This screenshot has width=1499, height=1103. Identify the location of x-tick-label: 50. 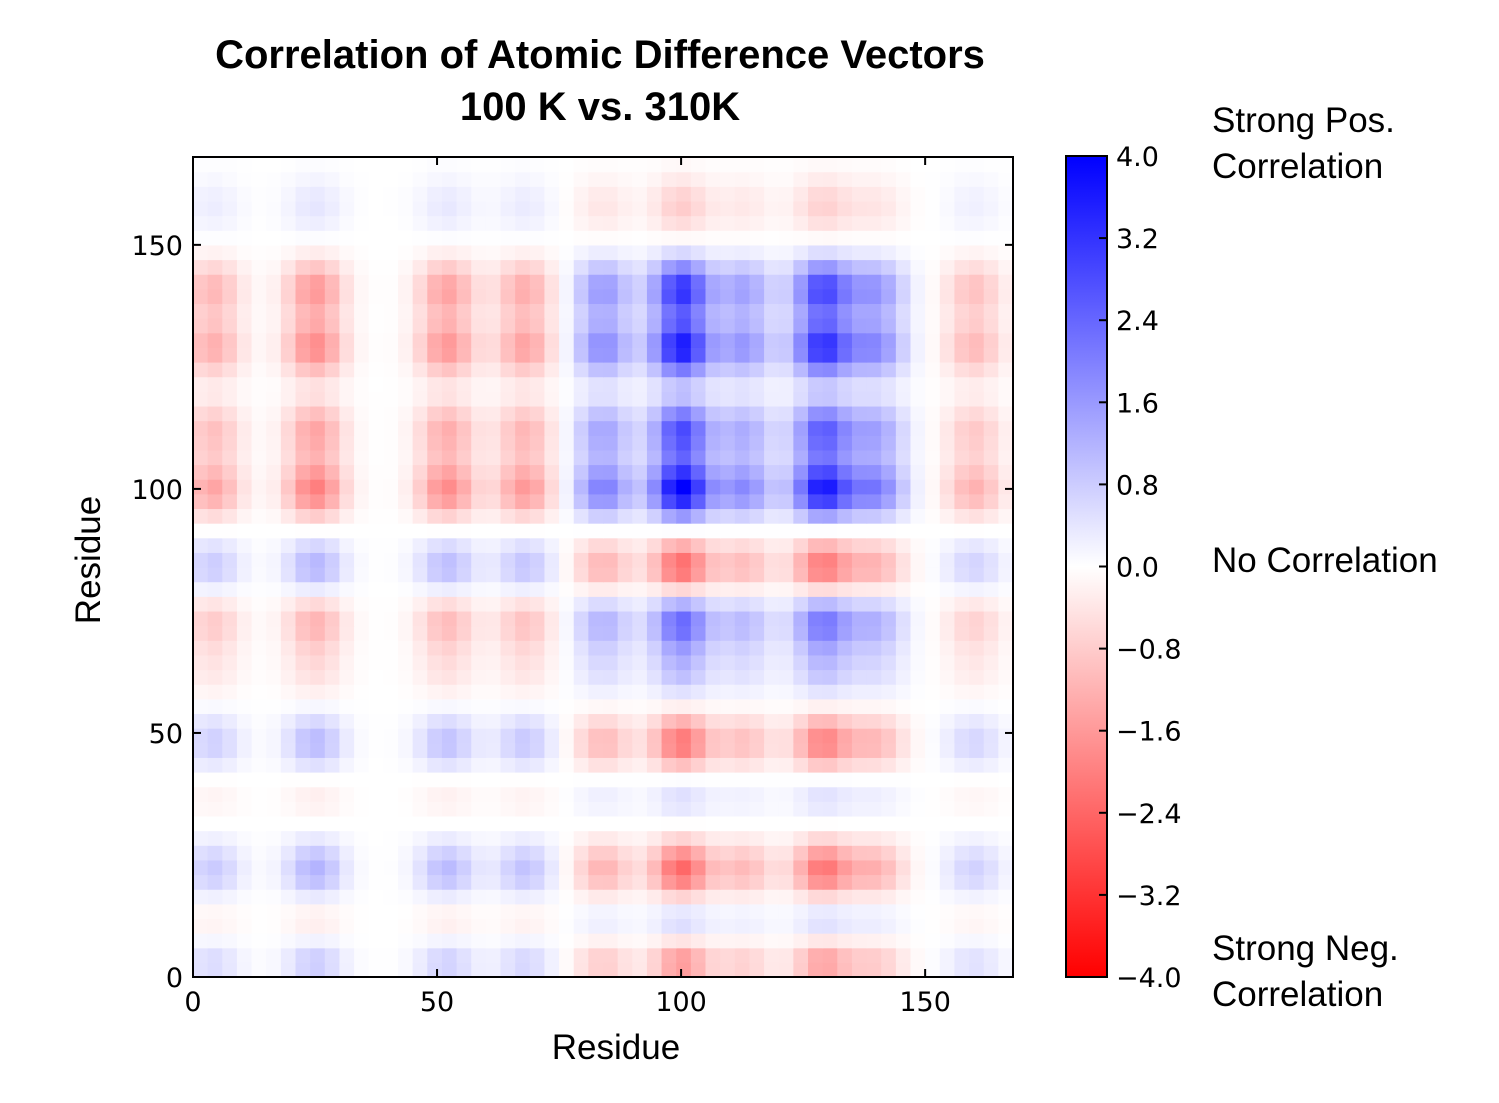
(437, 1002).